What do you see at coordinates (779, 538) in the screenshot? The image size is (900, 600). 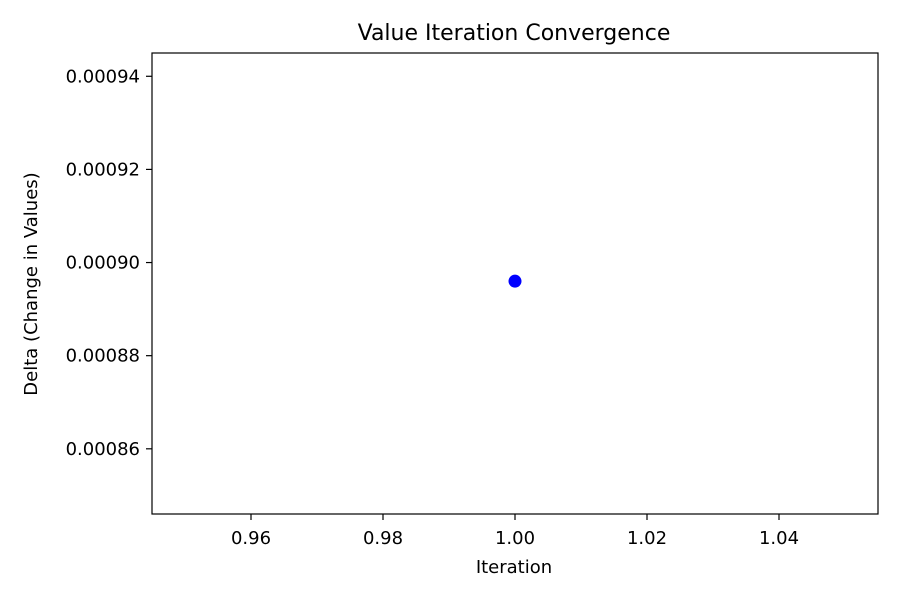 I see `x-tick-label: 1.04` at bounding box center [779, 538].